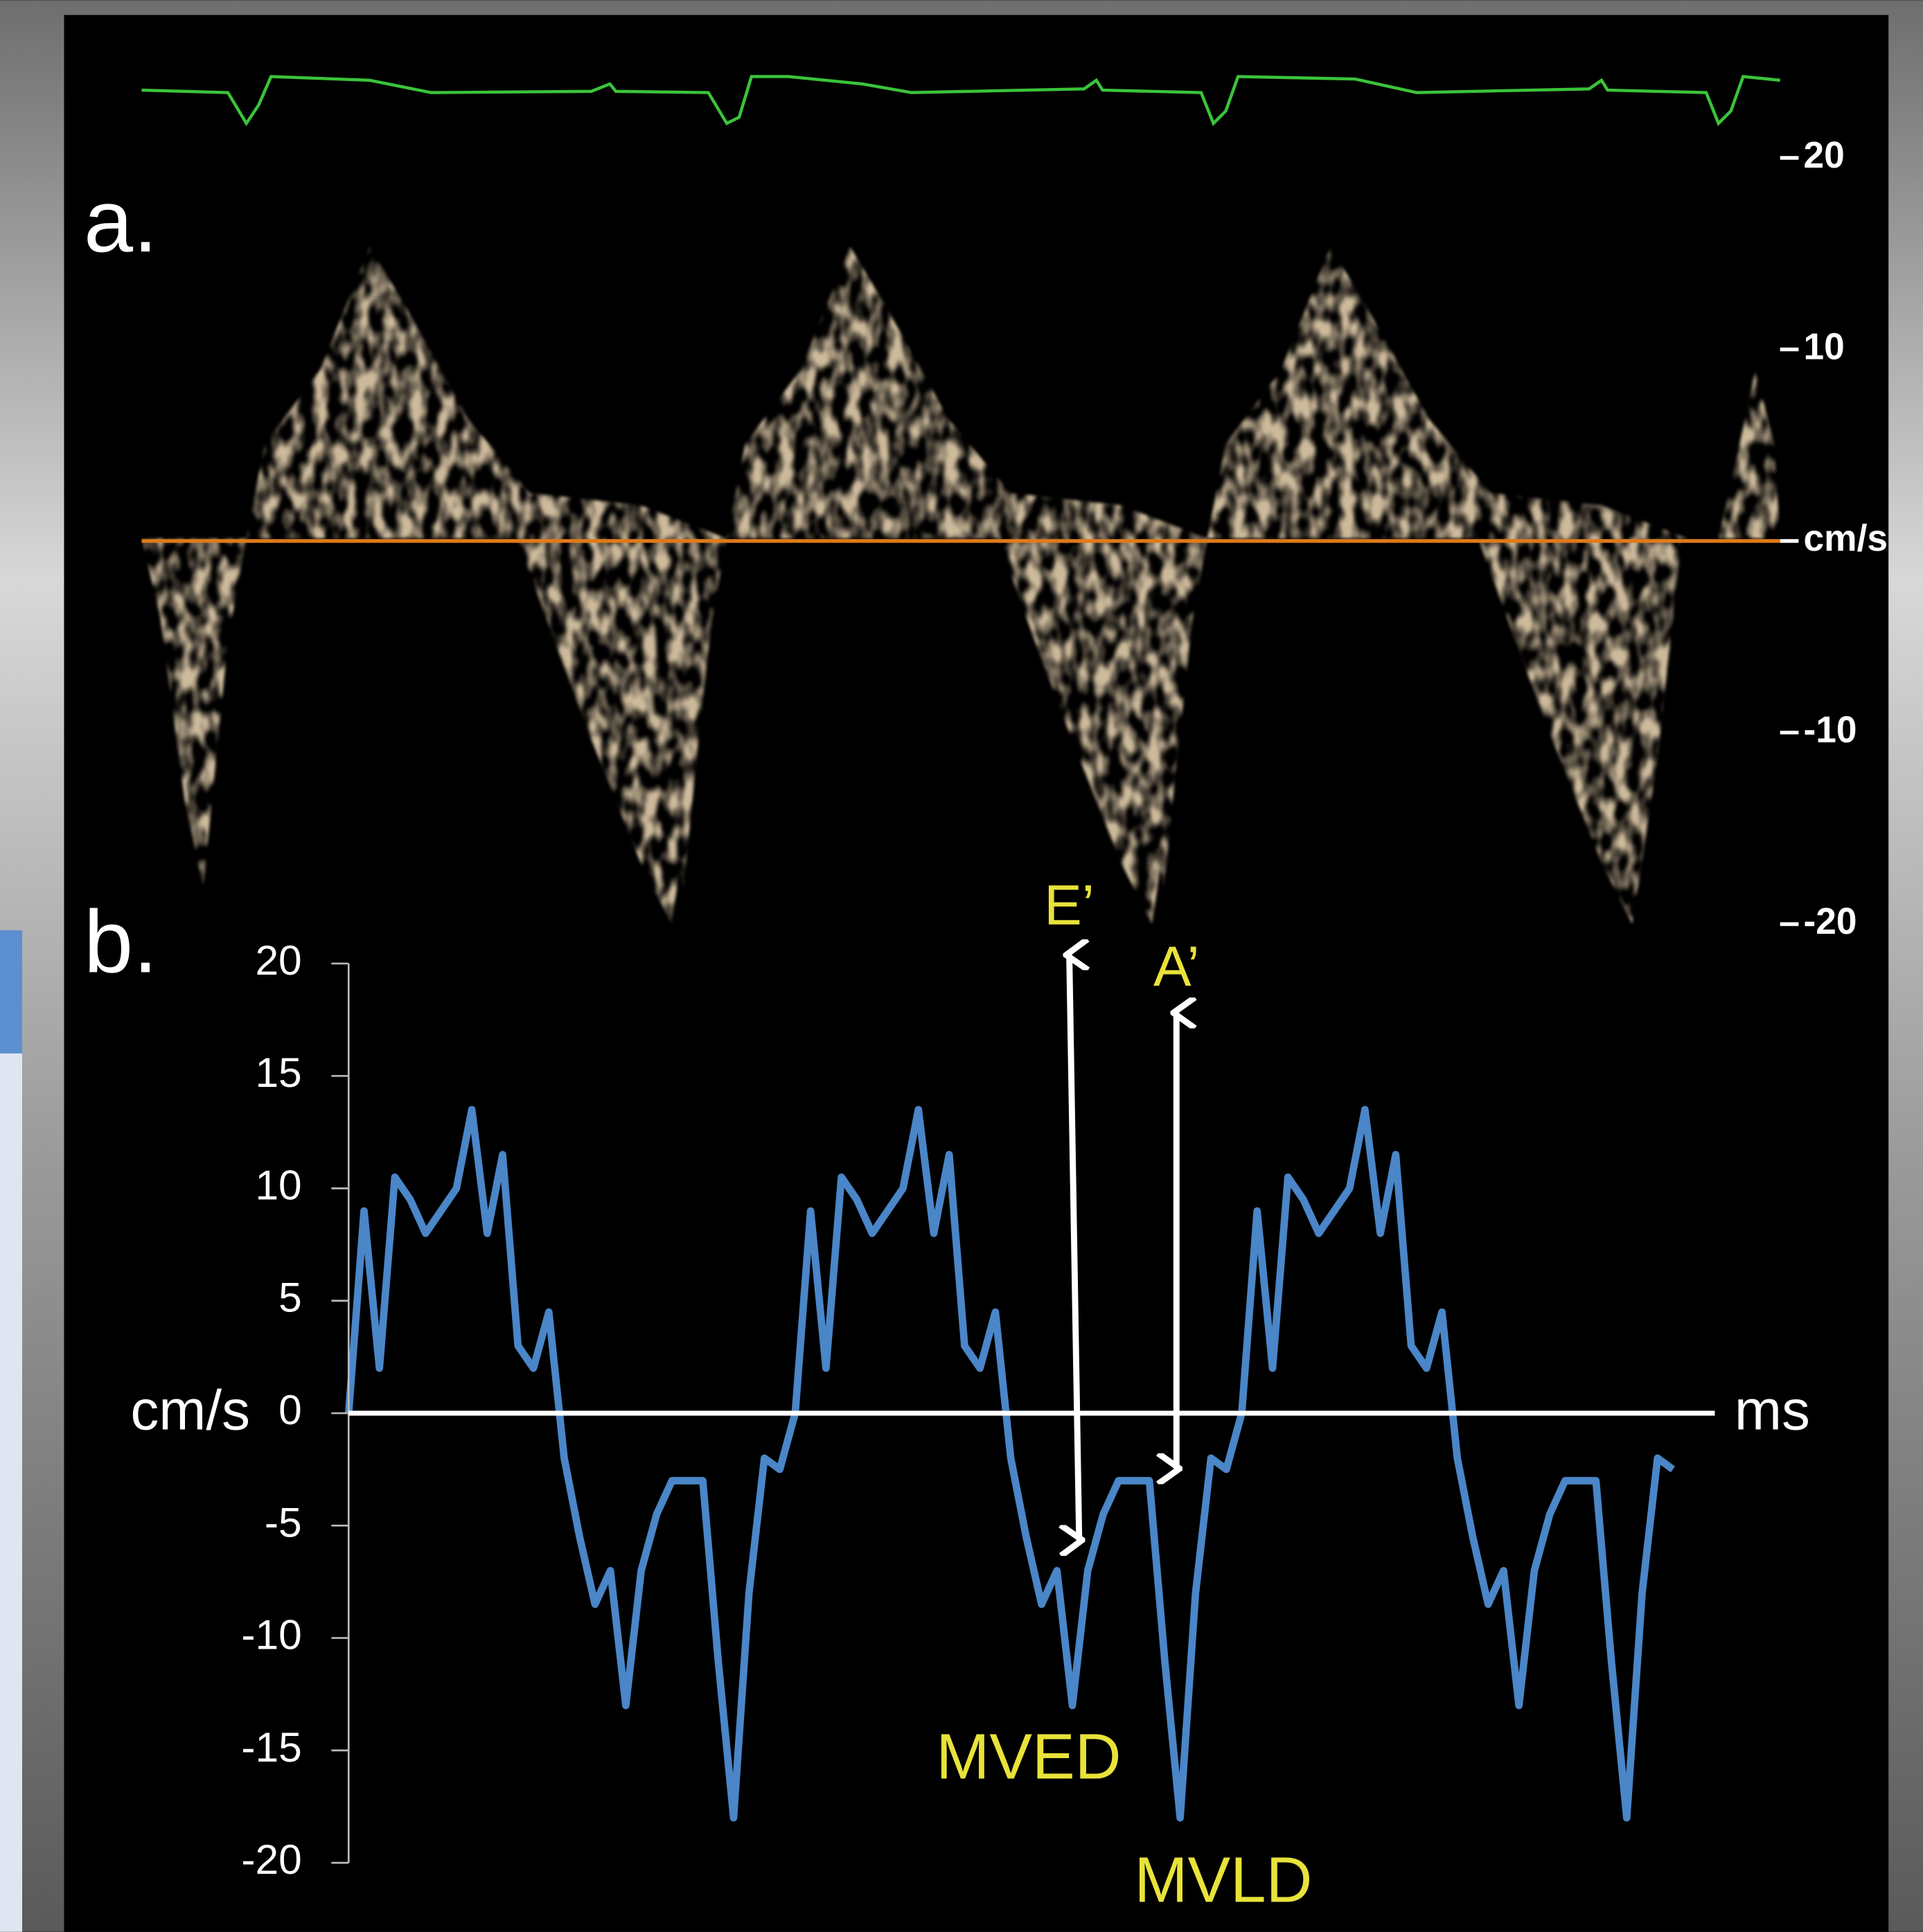 The image size is (1923, 1932). What do you see at coordinates (11, 992) in the screenshot?
I see `side-header` at bounding box center [11, 992].